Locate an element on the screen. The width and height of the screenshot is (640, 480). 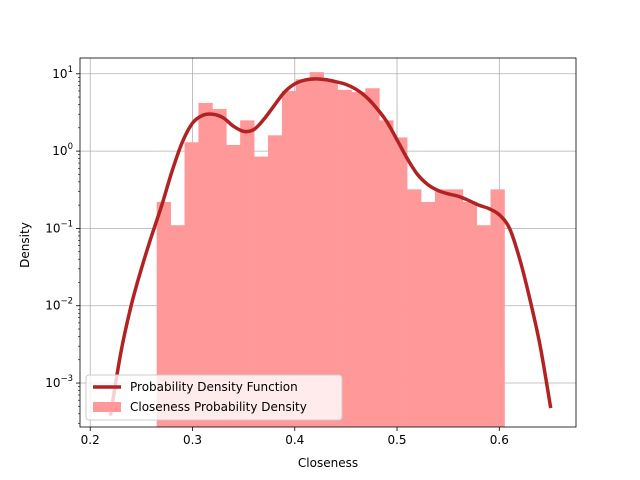
legend-patch-swatch is located at coordinates (107, 407).